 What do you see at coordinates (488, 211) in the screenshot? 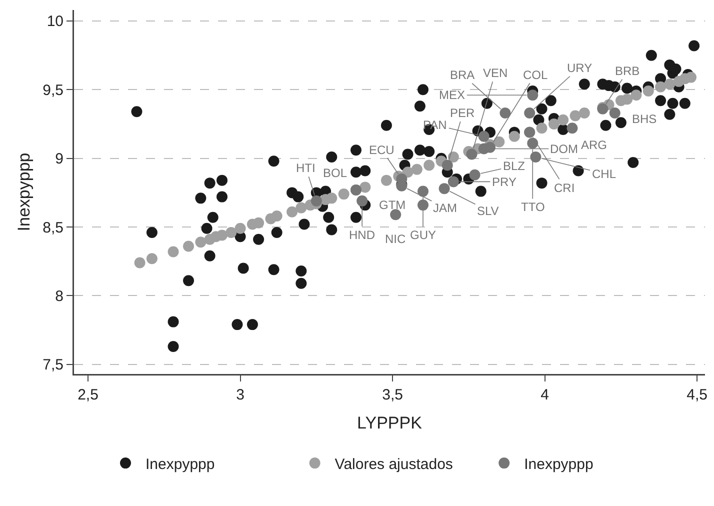
I see `data-label: SLV` at bounding box center [488, 211].